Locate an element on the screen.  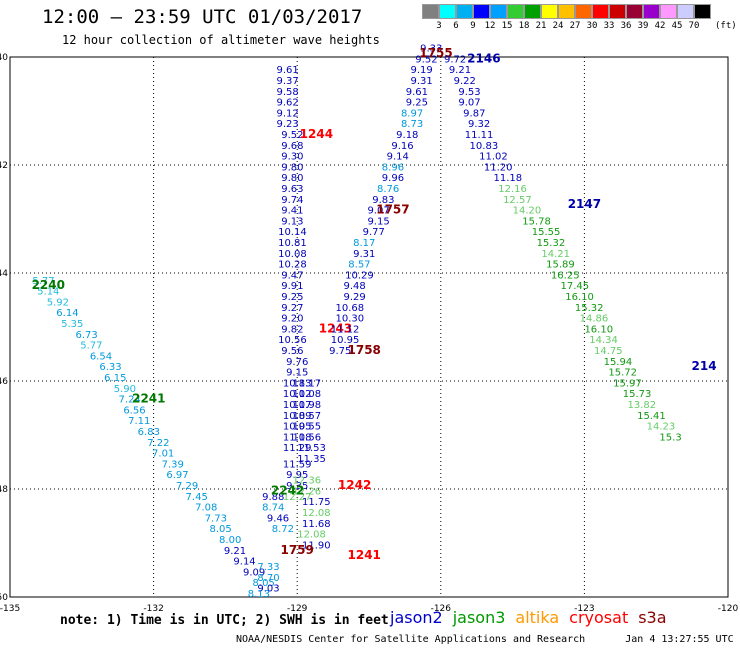
swh-value: 9.46 is located at coordinates (278, 518).